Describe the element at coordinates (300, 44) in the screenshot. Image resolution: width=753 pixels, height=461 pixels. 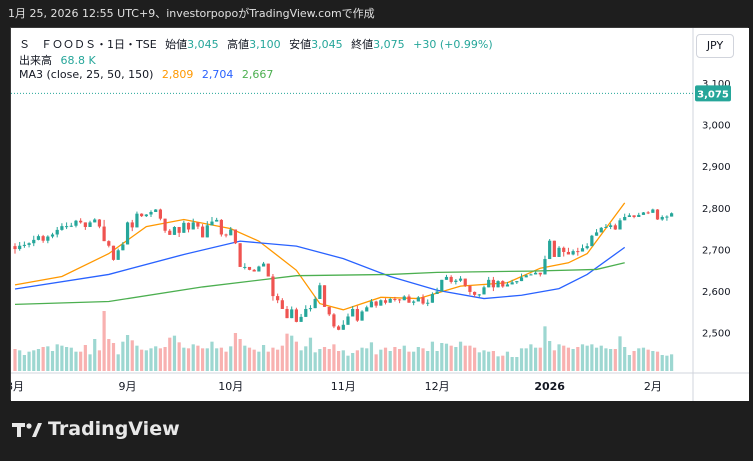
I see `low-label: 安値` at that location.